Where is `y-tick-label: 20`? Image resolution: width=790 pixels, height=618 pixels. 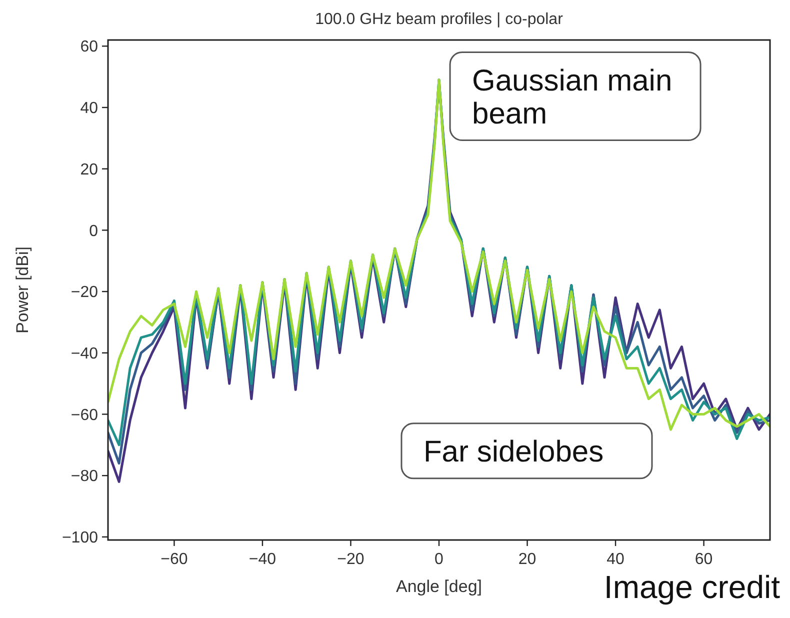 y-tick-label: 20 is located at coordinates (89, 169).